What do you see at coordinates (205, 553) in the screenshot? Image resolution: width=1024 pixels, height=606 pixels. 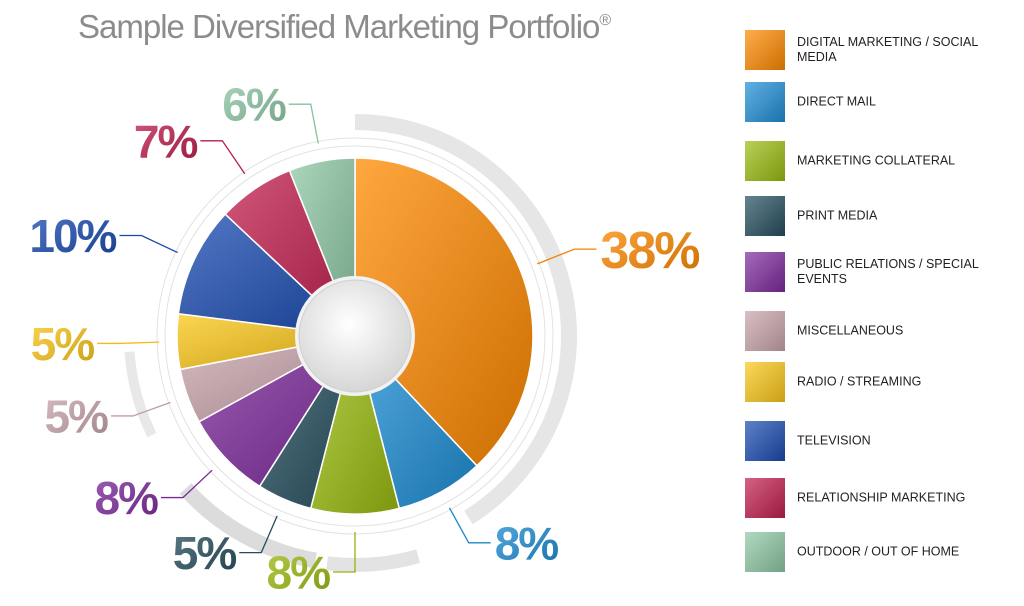 I see `percent-label-3: 5%` at bounding box center [205, 553].